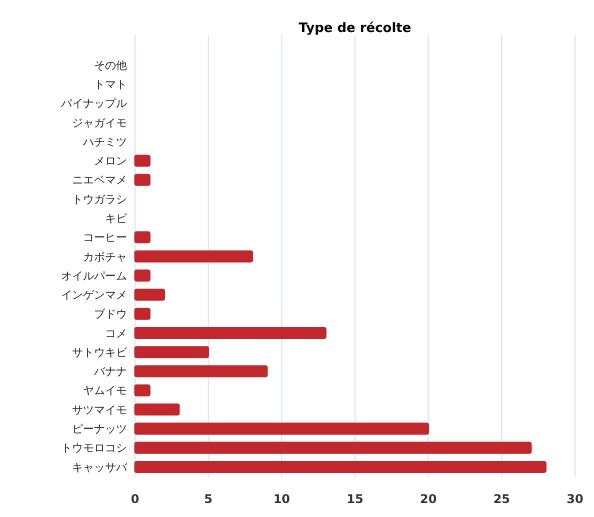 This screenshot has width=594, height=517. I want to click on x-tick-label: 0, so click(135, 499).